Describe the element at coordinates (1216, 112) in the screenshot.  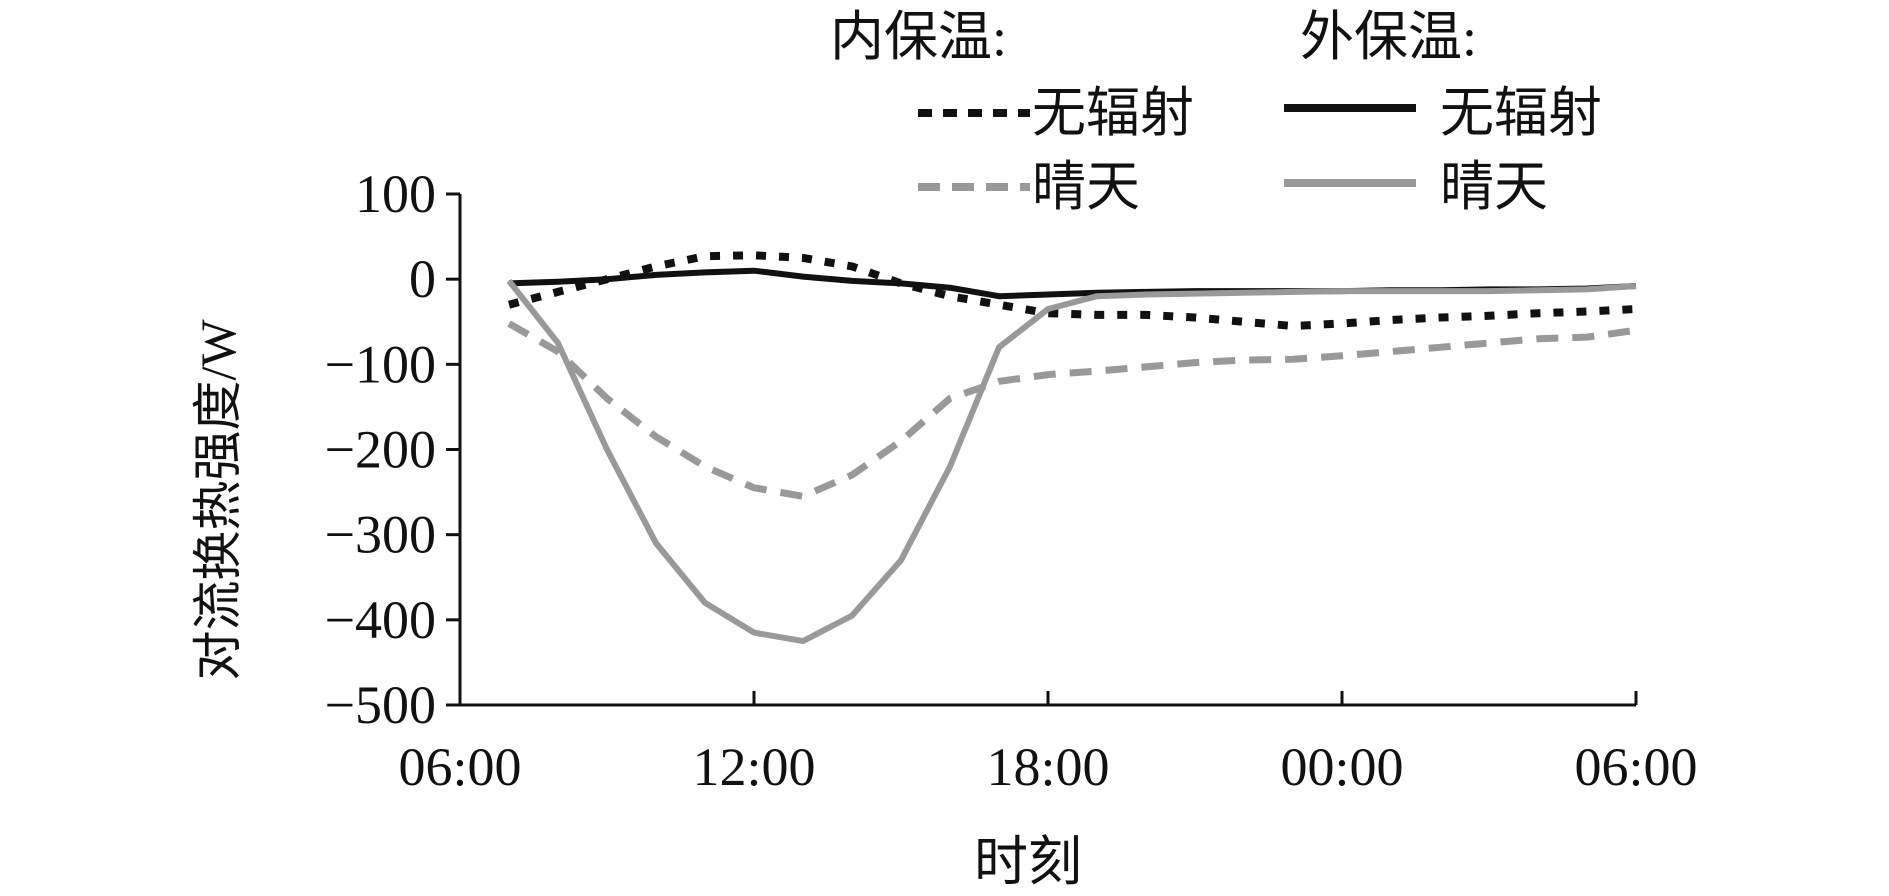
I see `legend: 内保温: 外保温: 无辐射 晴天 无辐射 晴天` at that location.